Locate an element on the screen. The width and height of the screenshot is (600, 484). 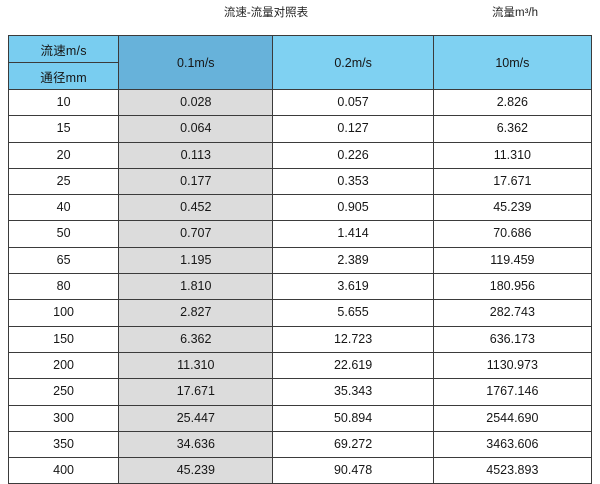
table-row: 250 17.671 35.343 1767.146 is located at coordinates (300, 392).